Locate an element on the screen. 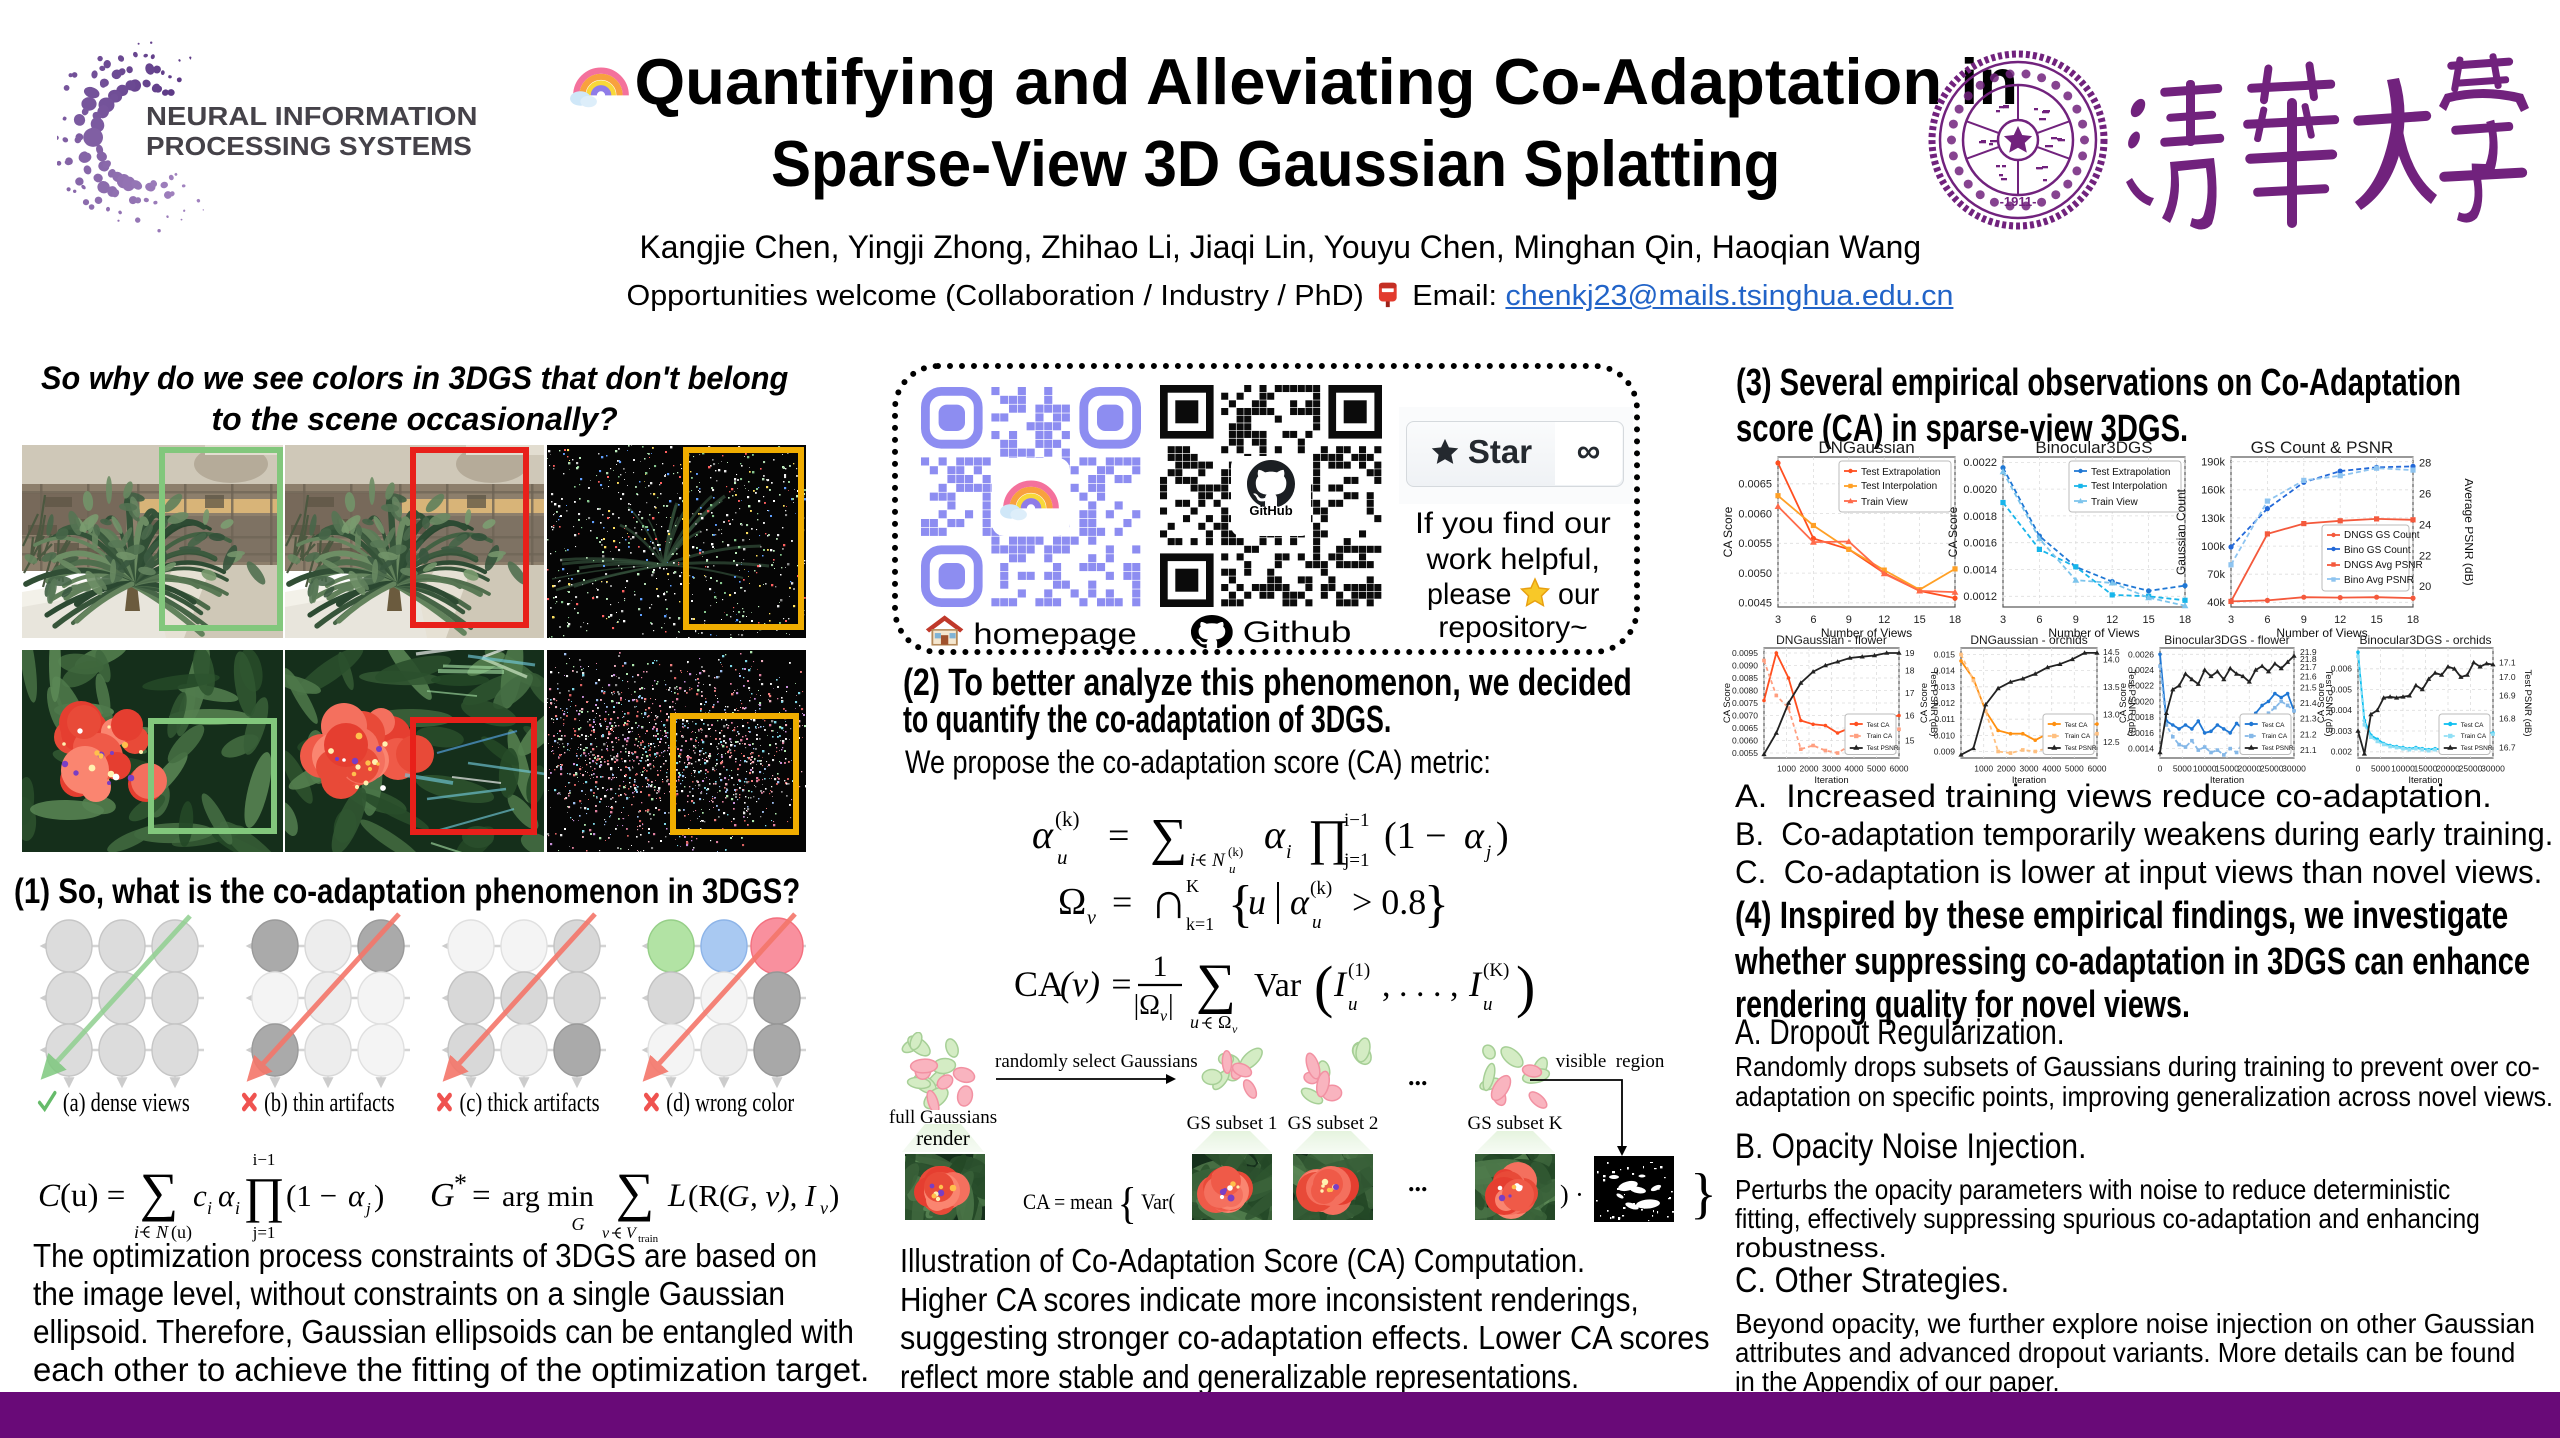  svg-text: Average PSNR (dB) is located at coordinates (2467, 531).